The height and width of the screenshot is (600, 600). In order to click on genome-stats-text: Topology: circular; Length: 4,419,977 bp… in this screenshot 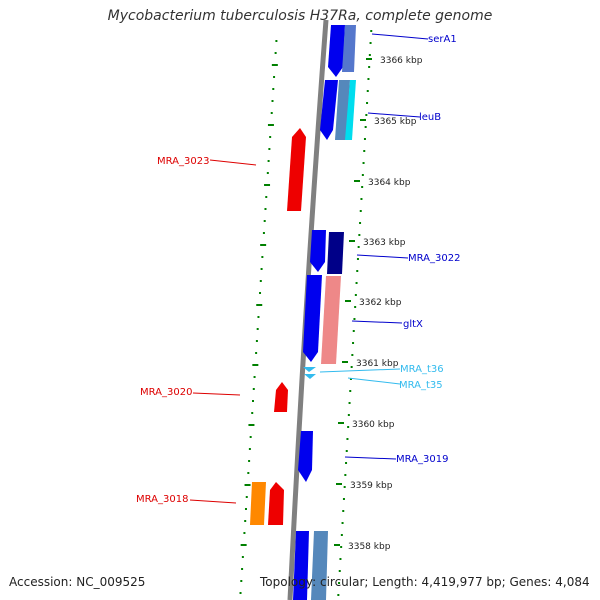, I will do `click(425, 582)`.